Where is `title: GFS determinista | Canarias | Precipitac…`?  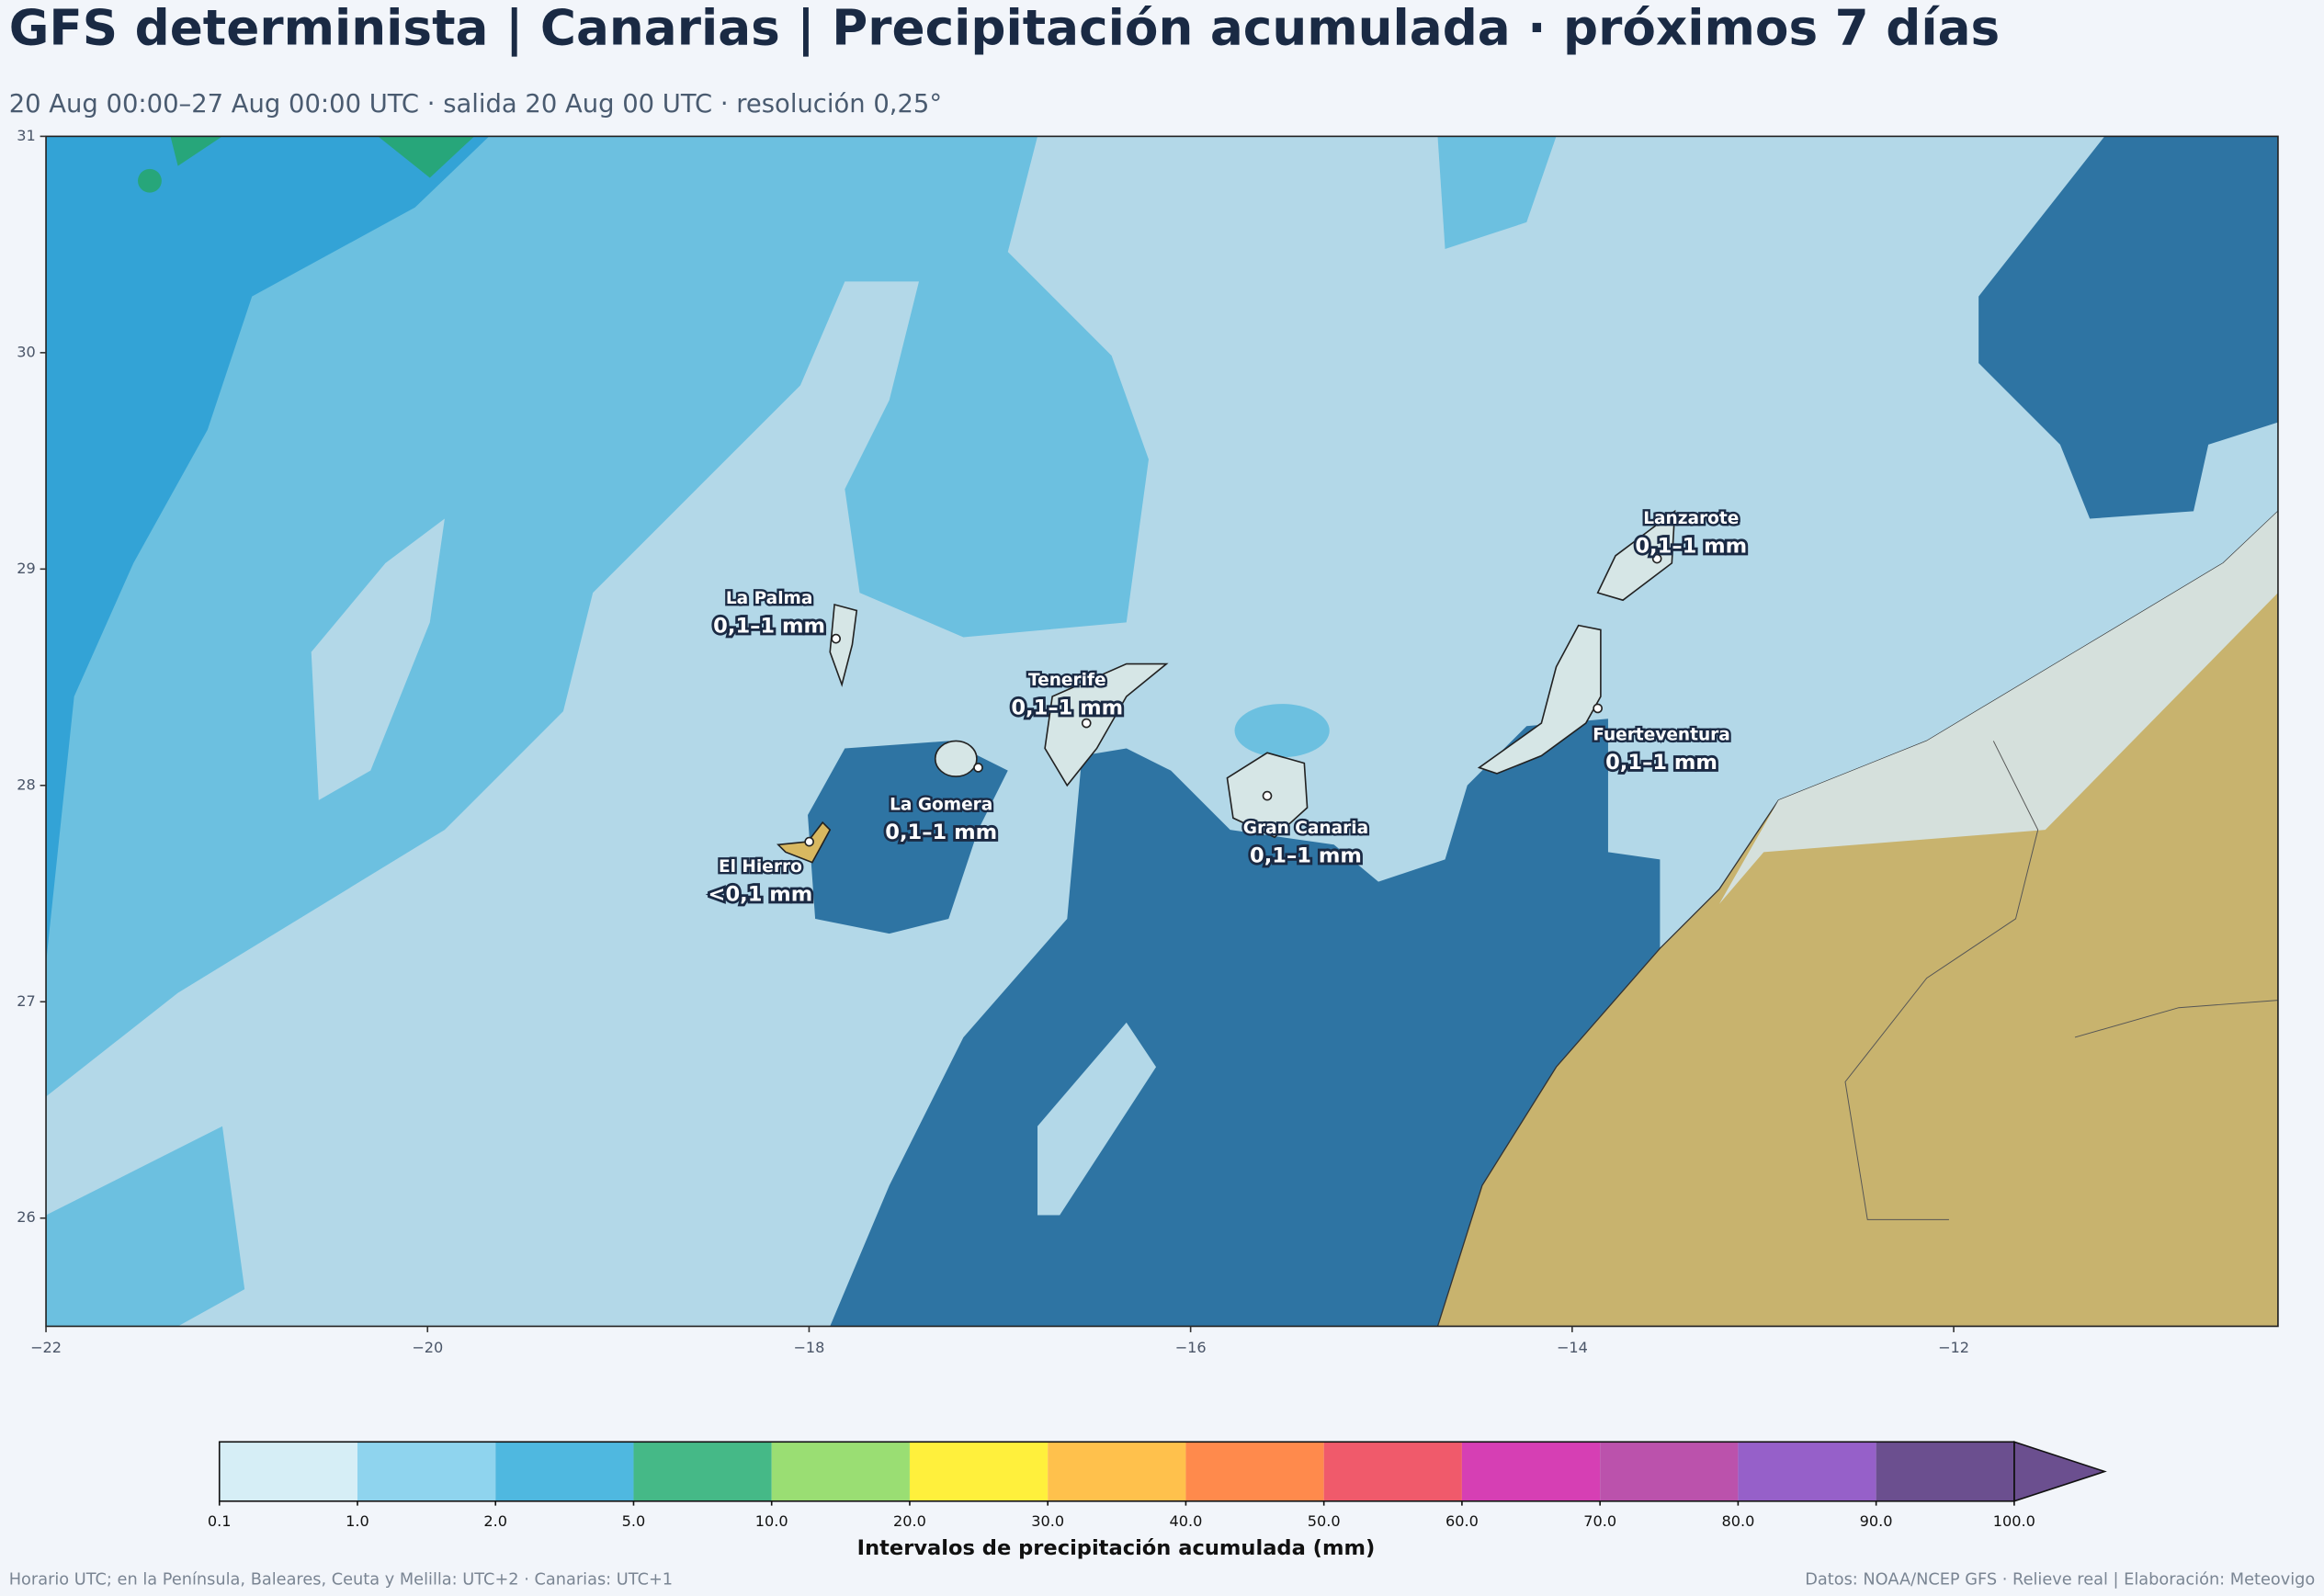
title: GFS determinista | Canarias | Precipitac… is located at coordinates (1004, 28).